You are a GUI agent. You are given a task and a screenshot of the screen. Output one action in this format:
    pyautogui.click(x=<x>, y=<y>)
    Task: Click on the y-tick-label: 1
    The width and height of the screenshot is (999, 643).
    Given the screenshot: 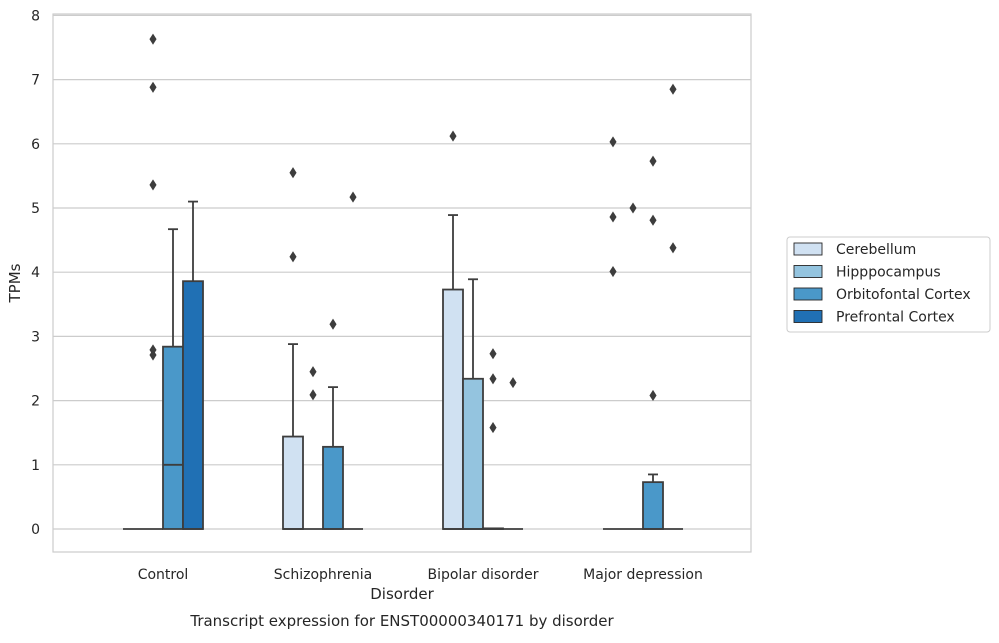 What is the action you would take?
    pyautogui.click(x=35, y=466)
    